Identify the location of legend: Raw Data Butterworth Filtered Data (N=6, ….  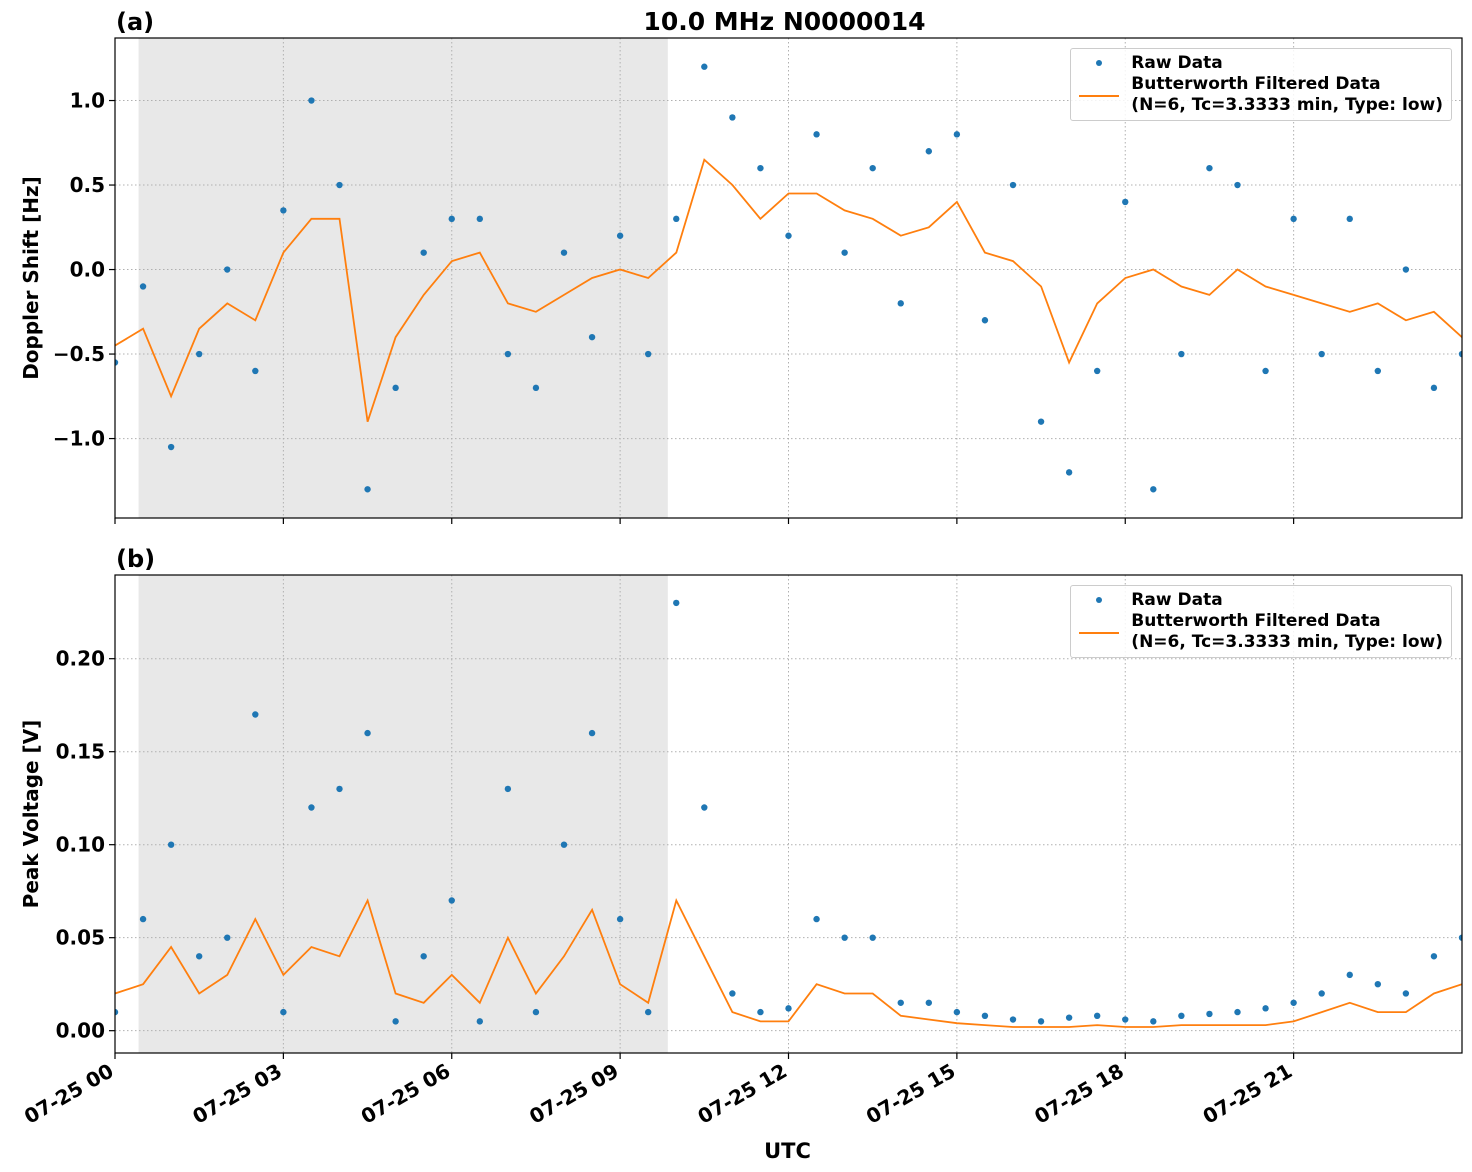
(1261, 84).